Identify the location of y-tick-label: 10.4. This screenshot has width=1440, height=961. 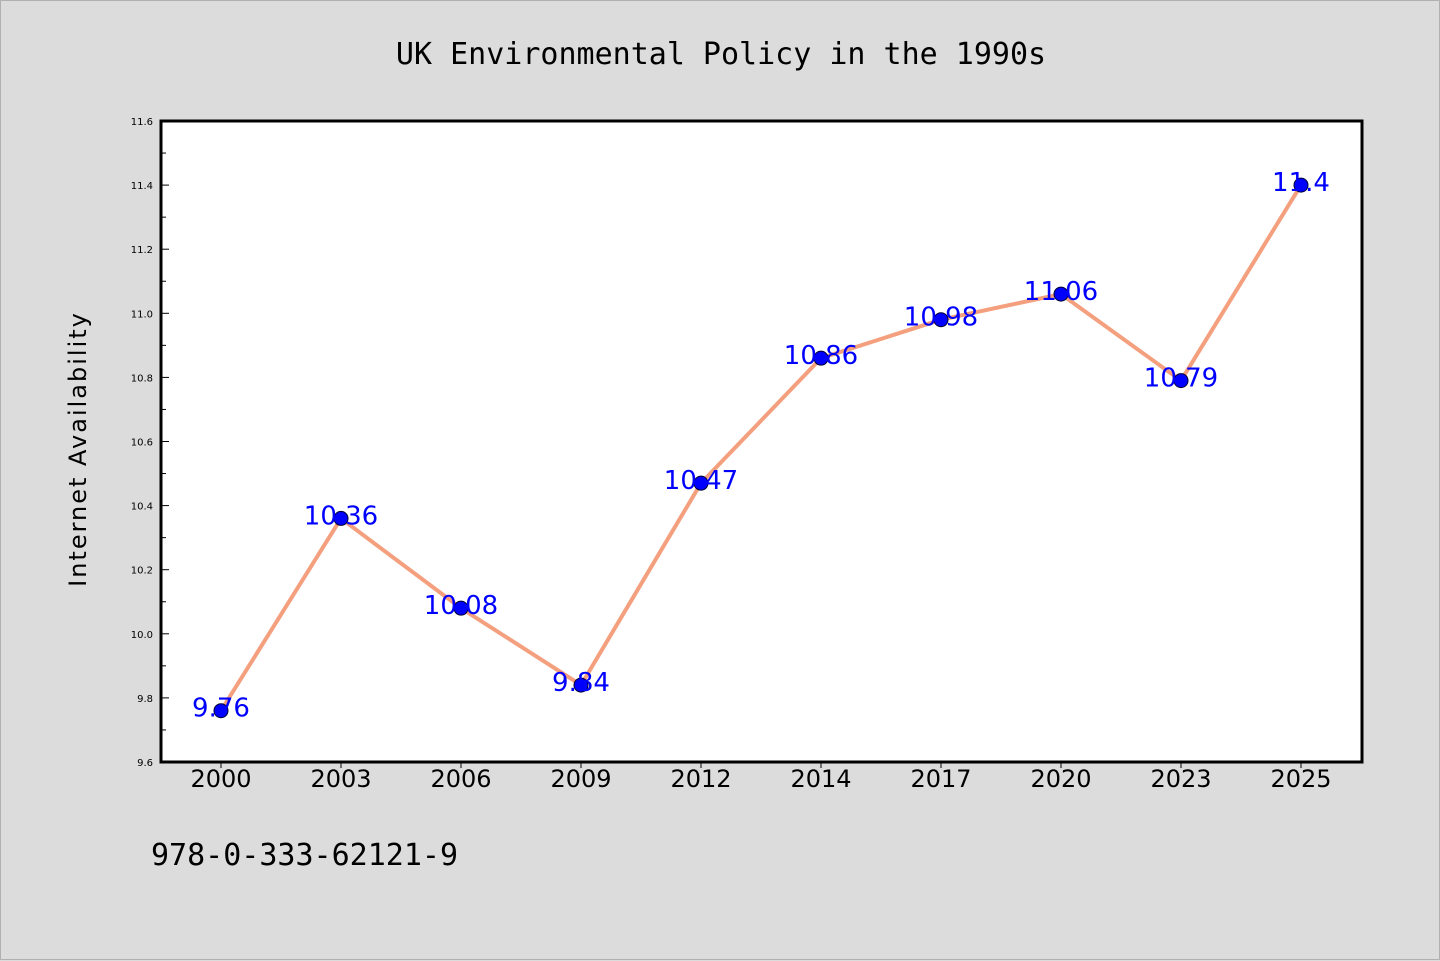
(142, 507).